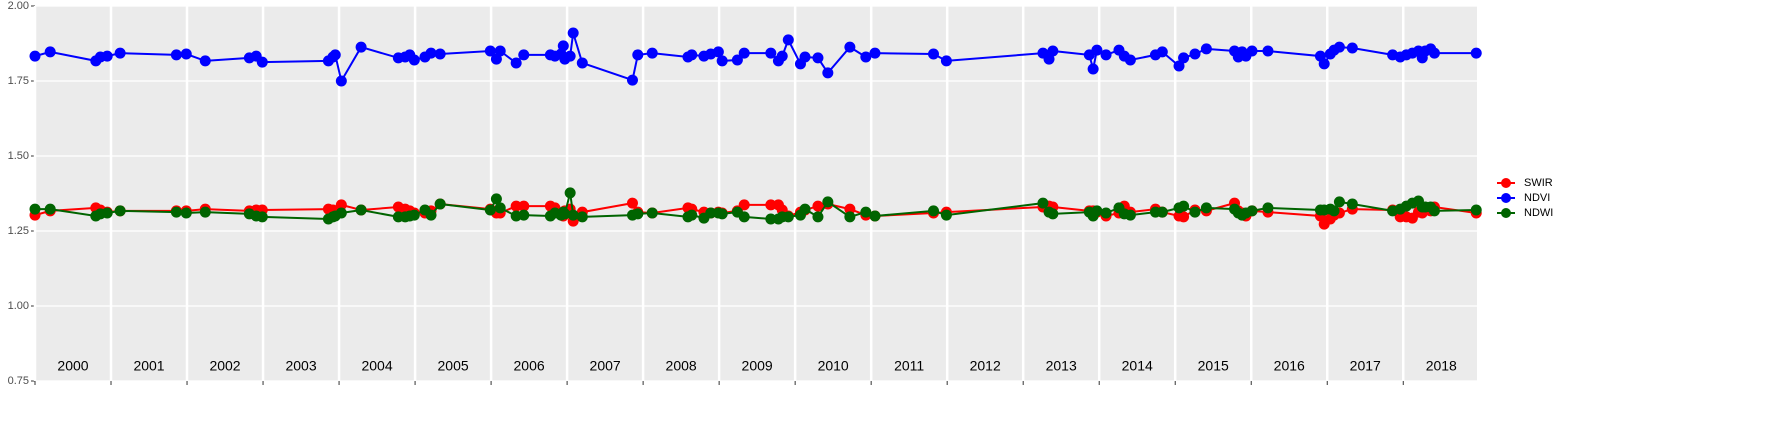 The image size is (1773, 442). Describe the element at coordinates (1137, 366) in the screenshot. I see `year-label: 2014` at that location.